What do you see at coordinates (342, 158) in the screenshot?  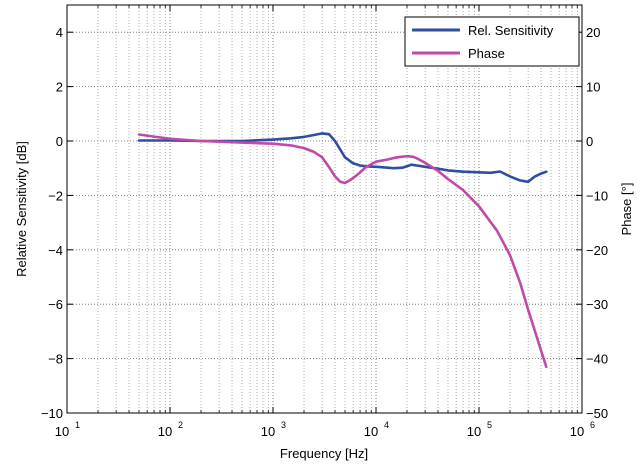 I see `series-line-rel-sensitivity` at bounding box center [342, 158].